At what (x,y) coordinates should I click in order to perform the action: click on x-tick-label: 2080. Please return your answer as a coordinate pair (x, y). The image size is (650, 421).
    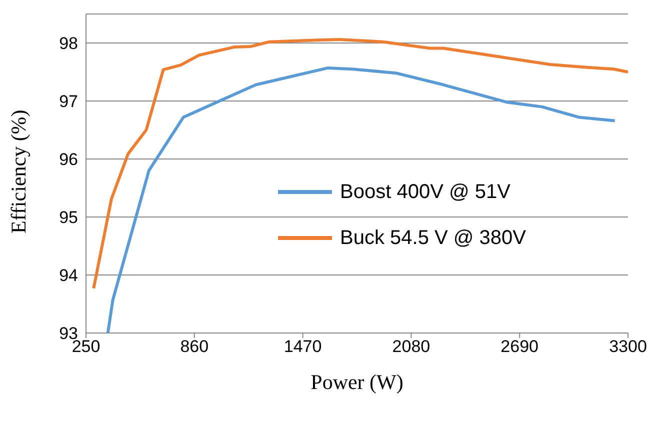
    Looking at the image, I should click on (411, 346).